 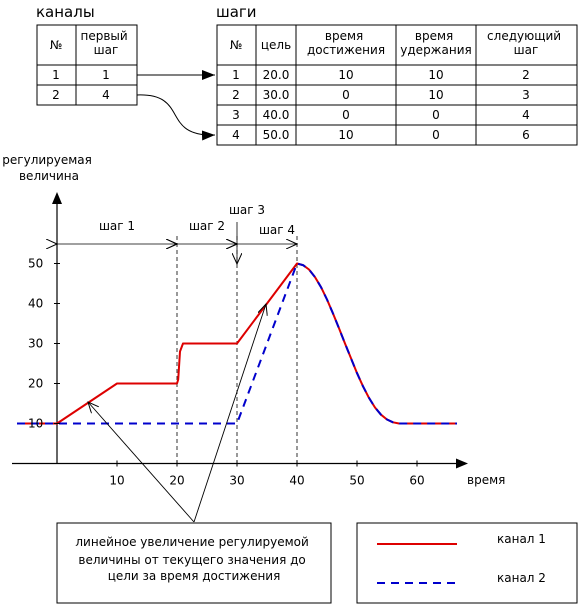 I want to click on steps-cell: 20.0, so click(x=276, y=75).